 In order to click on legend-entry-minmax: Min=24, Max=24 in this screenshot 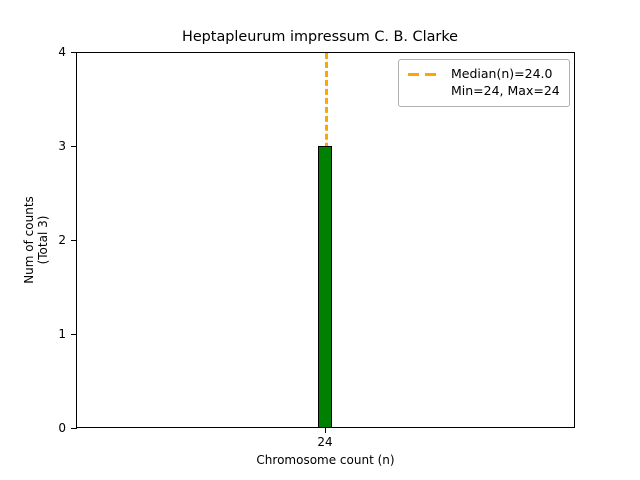, I will do `click(505, 90)`.